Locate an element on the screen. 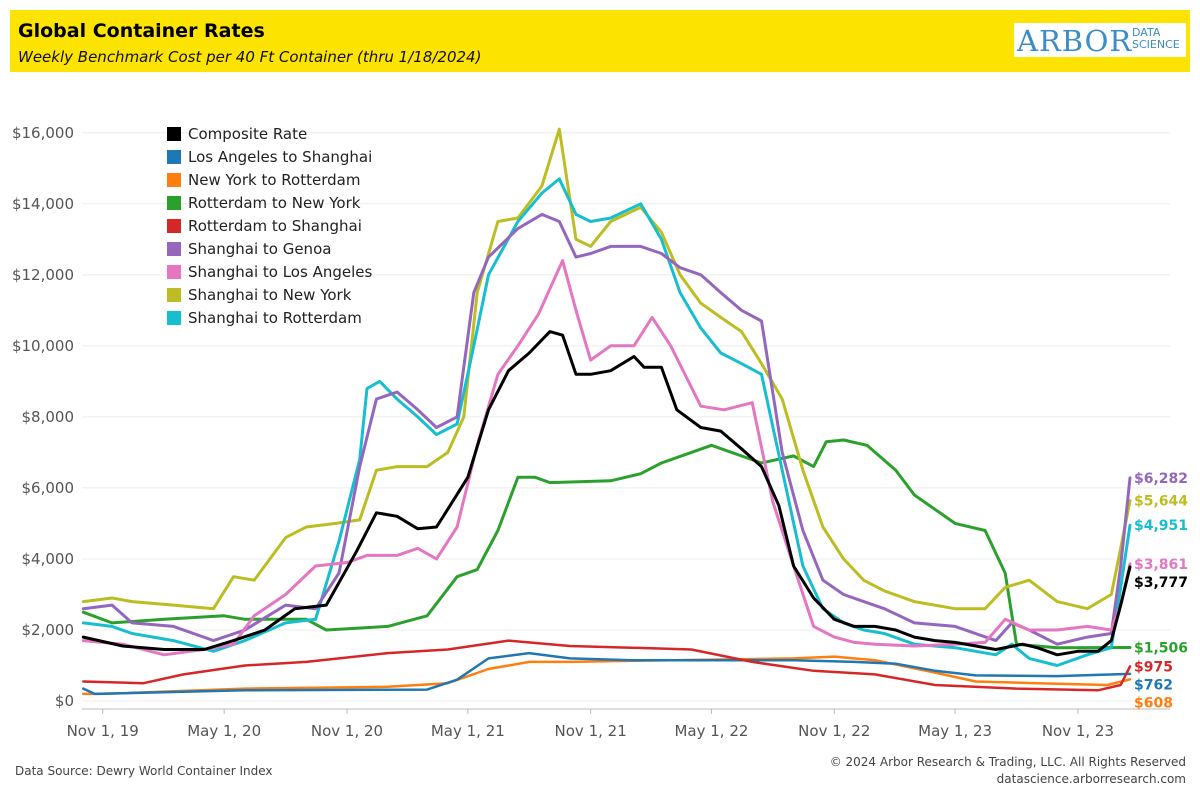  x-tick-label: May 1, 21 is located at coordinates (468, 731).